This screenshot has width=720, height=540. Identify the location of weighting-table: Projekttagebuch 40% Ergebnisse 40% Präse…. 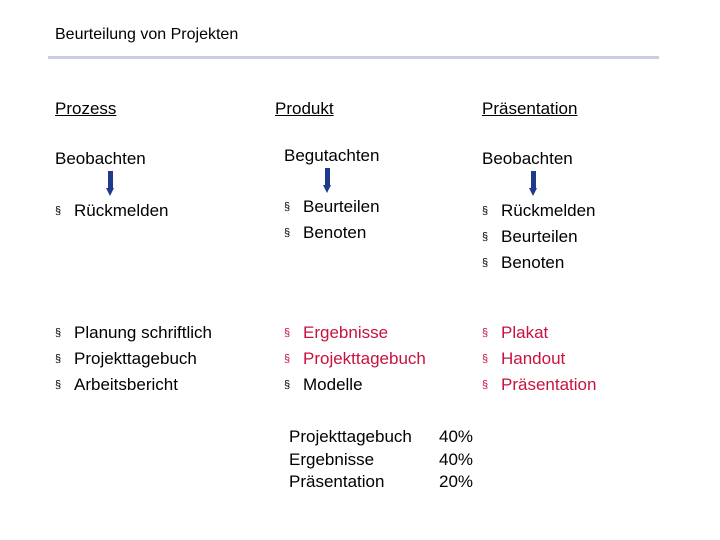
(381, 460).